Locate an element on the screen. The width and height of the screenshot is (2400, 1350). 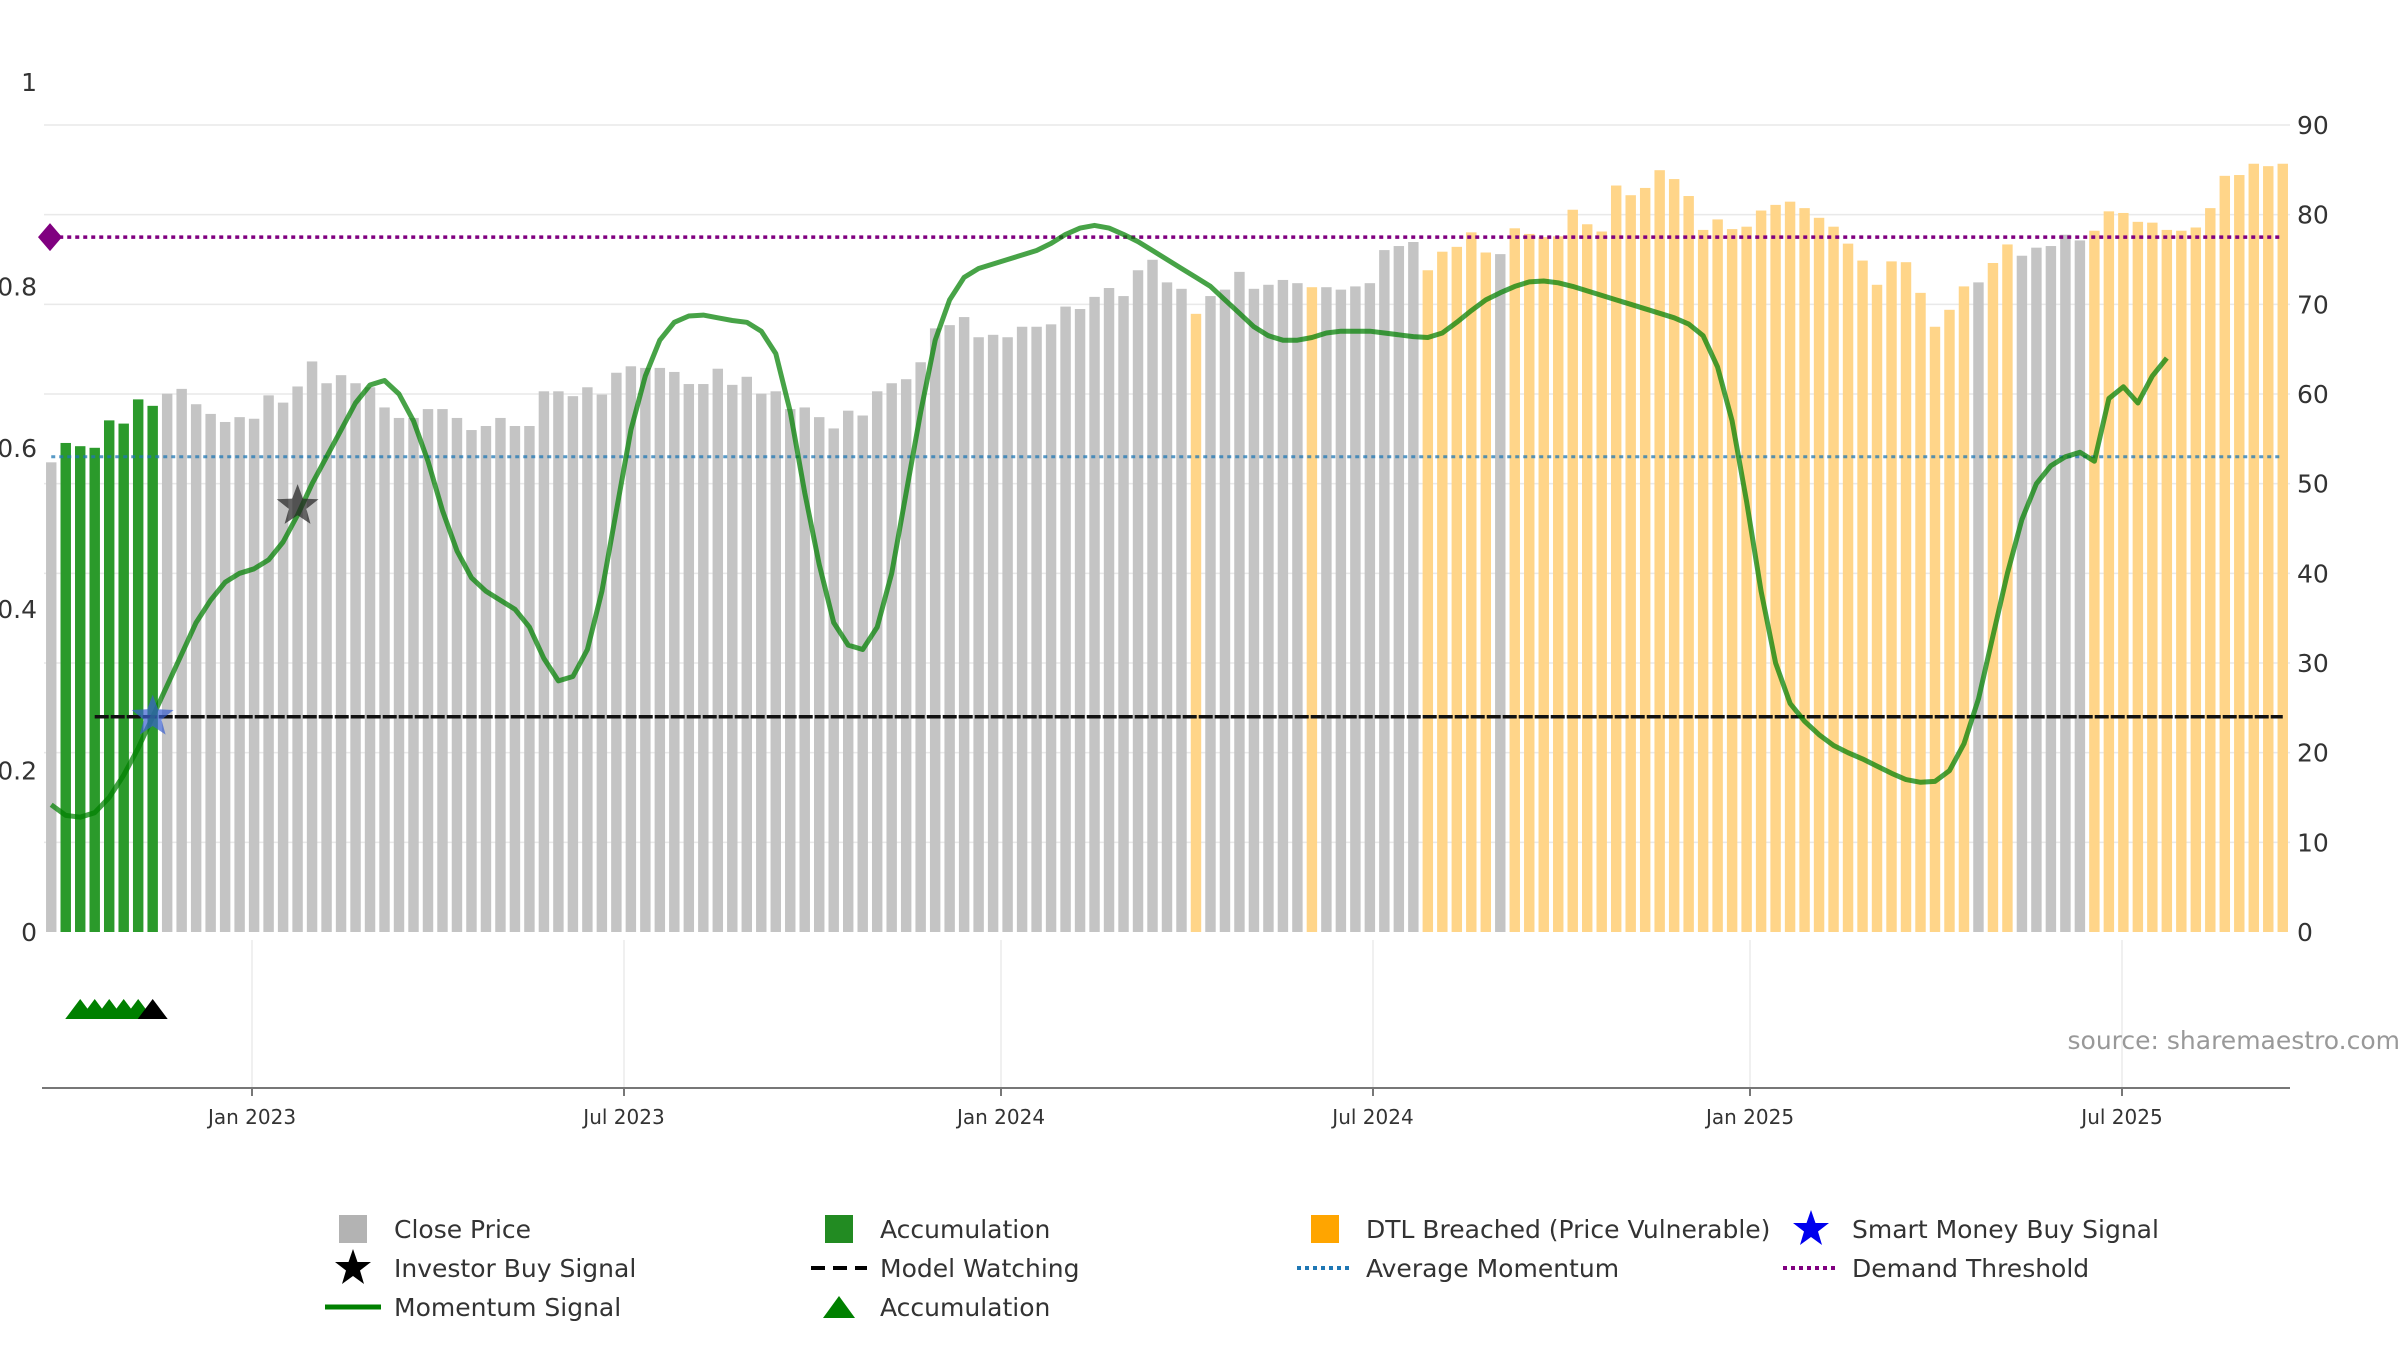
legend-item-dtl-breached: DTL Breached (Price Vulnerable) is located at coordinates (1532, 1229).